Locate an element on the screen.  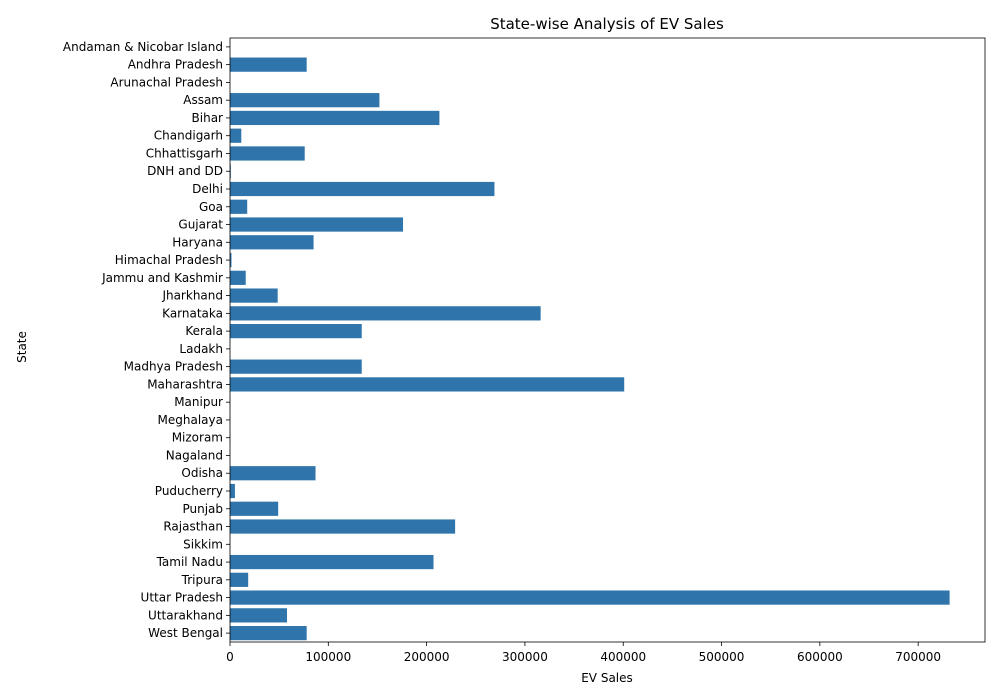
bar-puducherry is located at coordinates (232, 491).